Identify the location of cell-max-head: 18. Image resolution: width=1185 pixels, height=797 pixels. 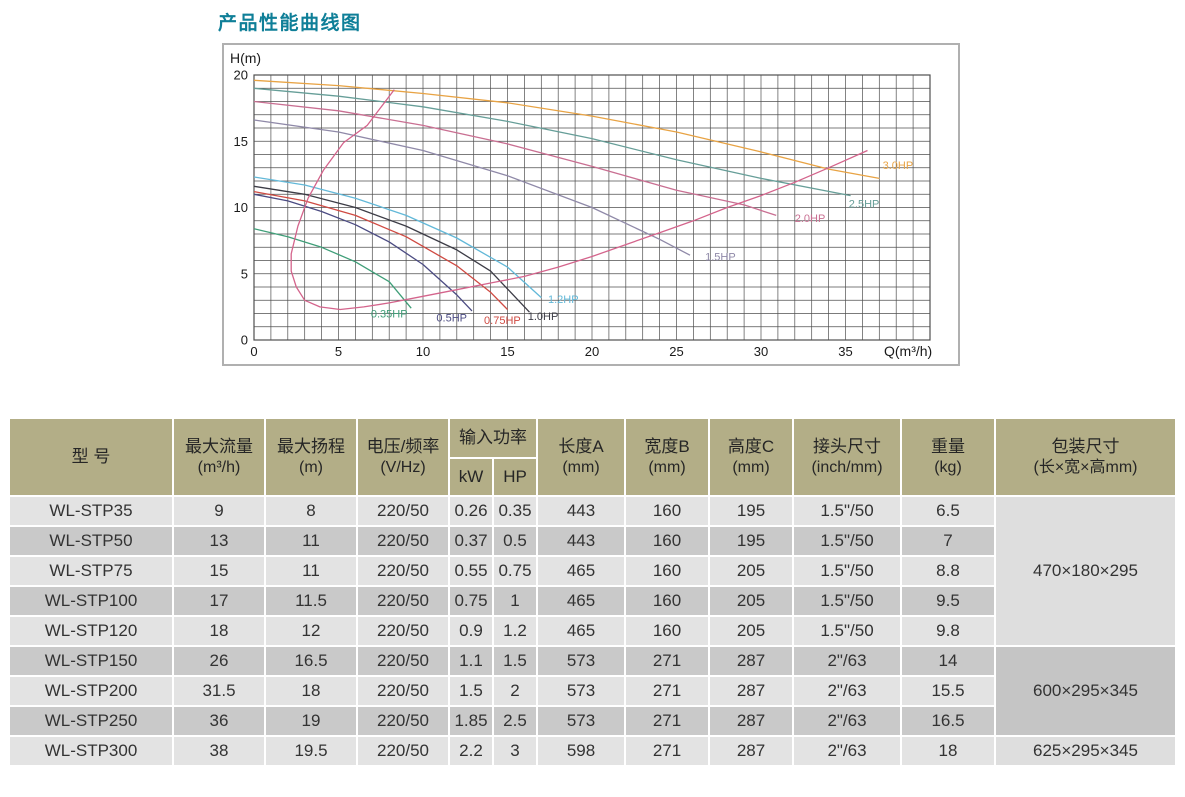
(311, 691).